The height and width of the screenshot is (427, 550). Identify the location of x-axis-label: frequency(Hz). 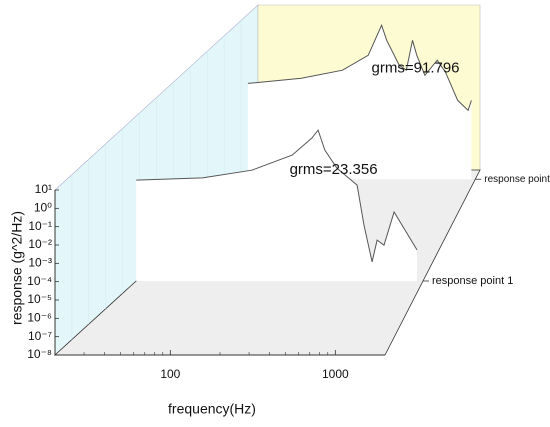
(212, 409).